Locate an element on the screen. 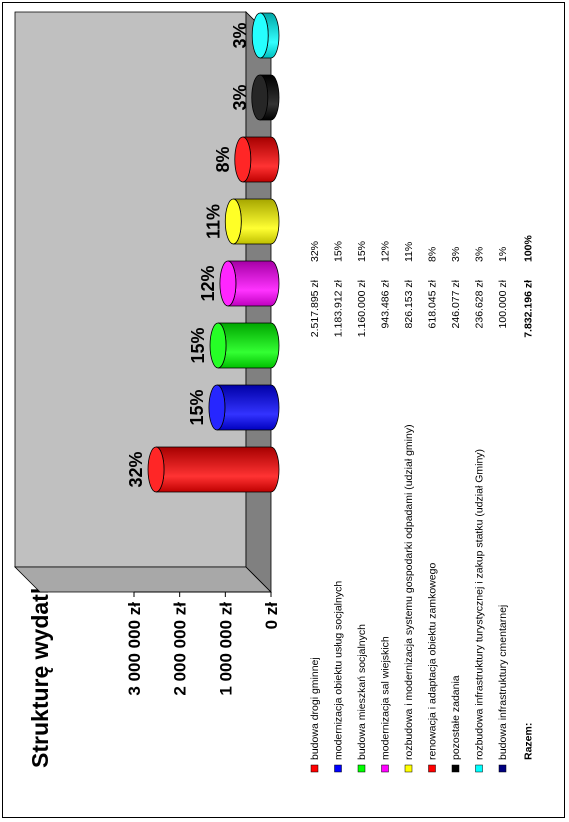  legend-value: 1.160.000 zł is located at coordinates (362, 308).